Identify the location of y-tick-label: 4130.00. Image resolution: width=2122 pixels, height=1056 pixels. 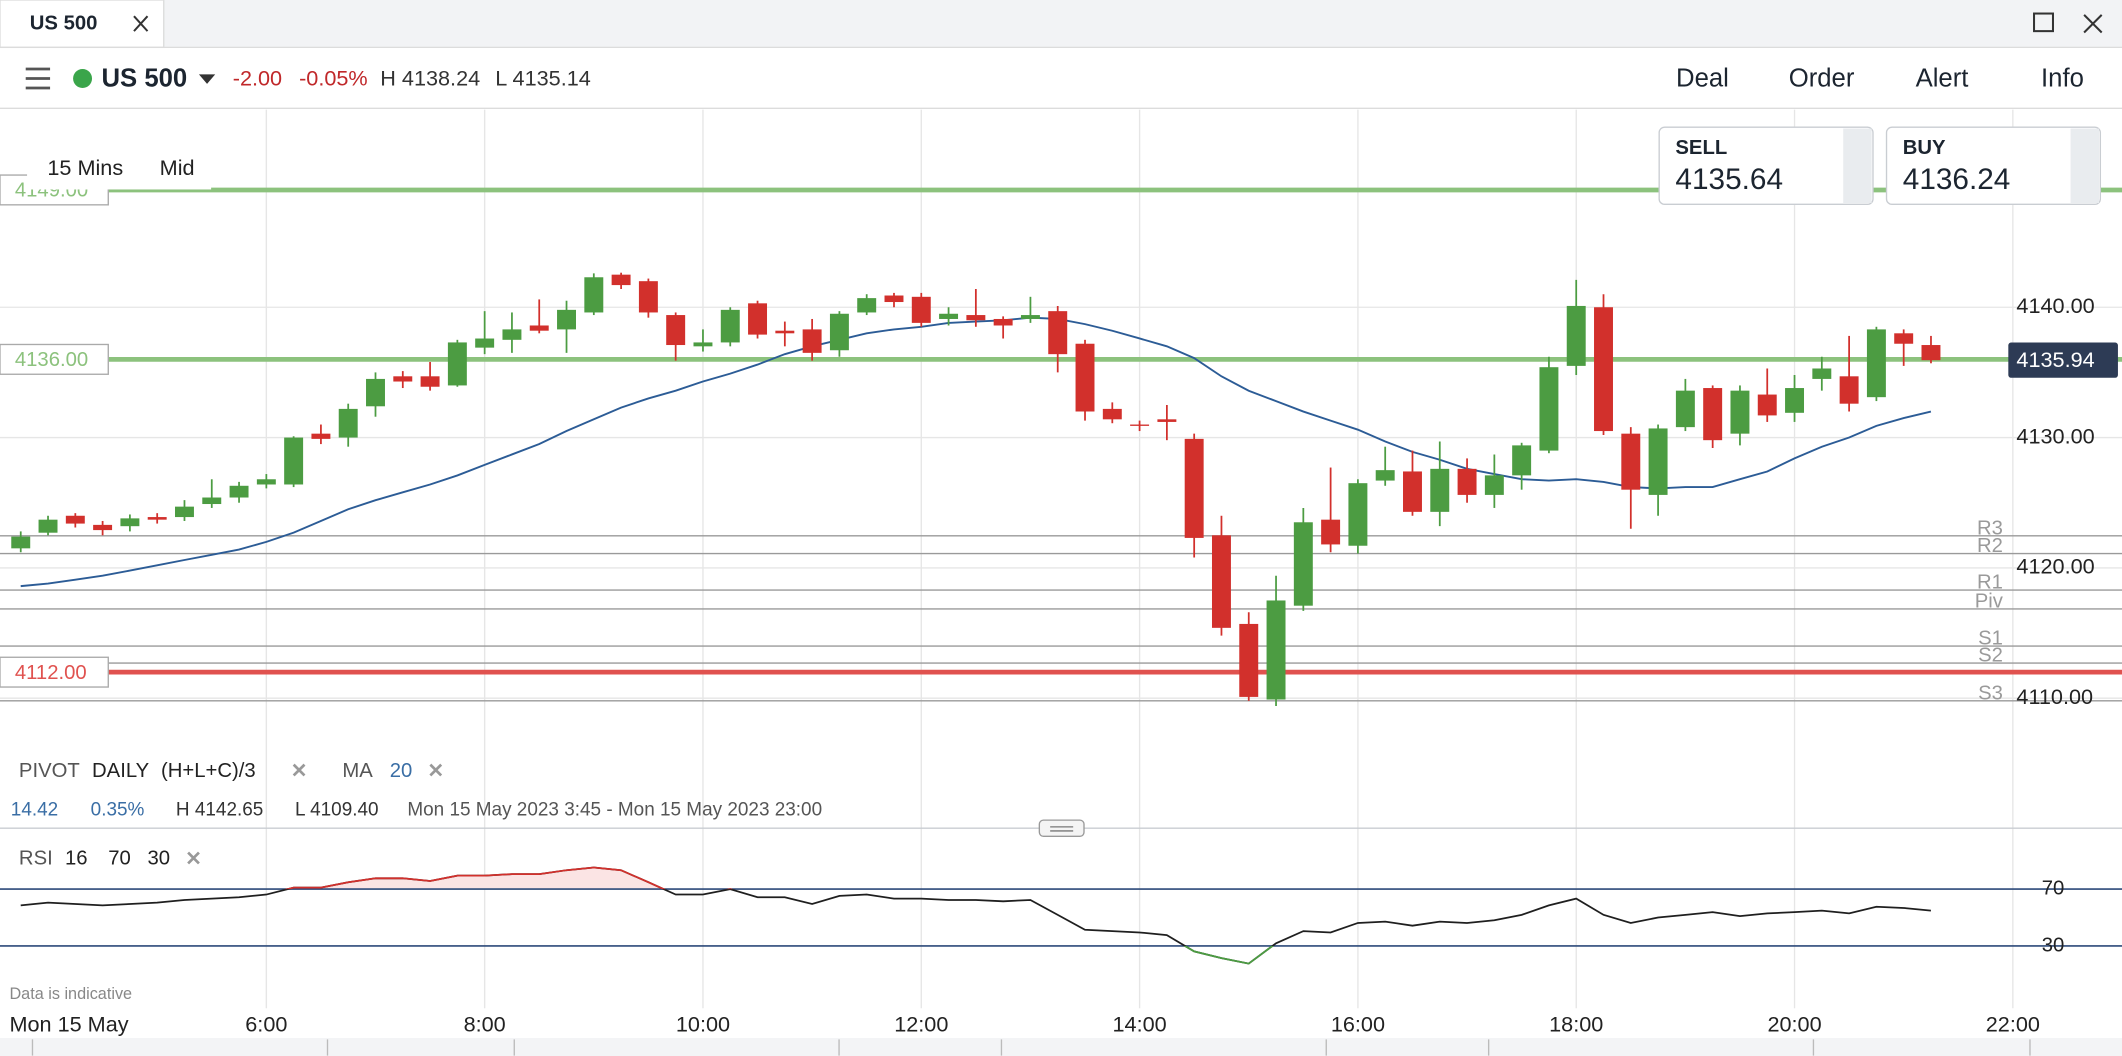
(2055, 435).